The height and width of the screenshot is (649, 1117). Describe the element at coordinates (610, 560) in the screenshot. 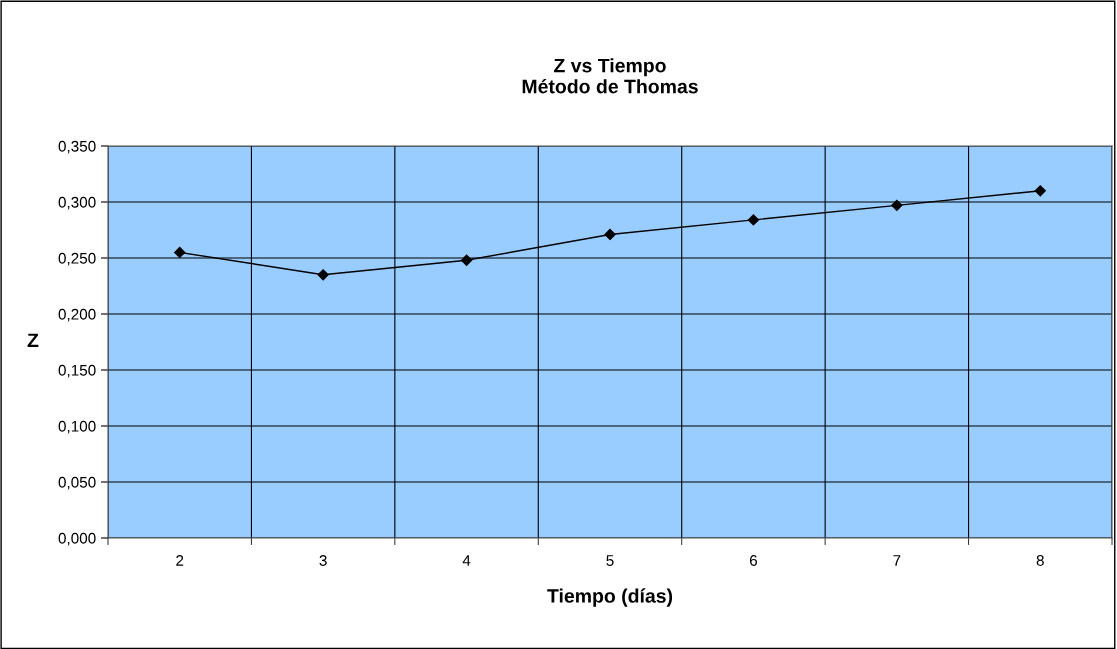

I see `x-tick-label: 5` at that location.